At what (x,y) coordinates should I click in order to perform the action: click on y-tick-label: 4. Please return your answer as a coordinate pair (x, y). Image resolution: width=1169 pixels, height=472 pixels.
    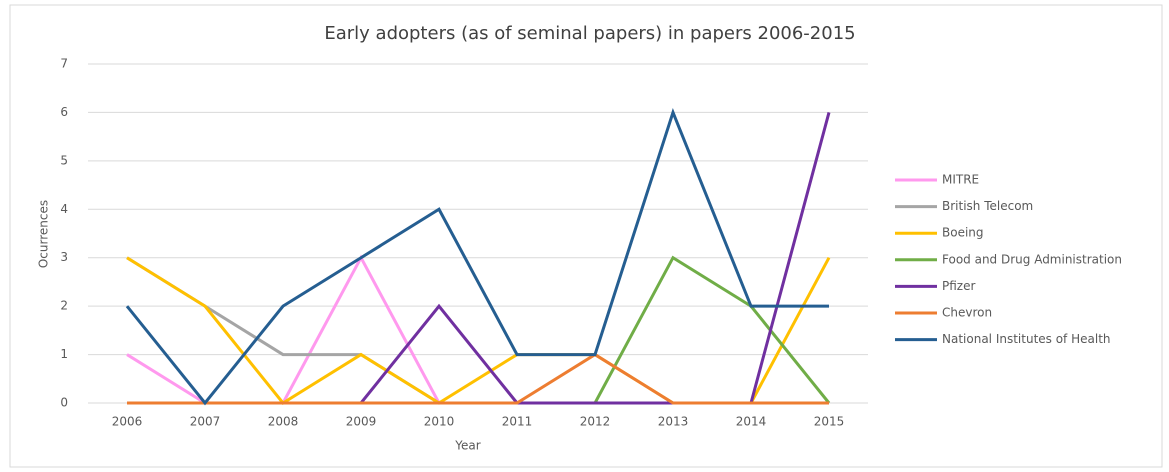
    Looking at the image, I should click on (64, 209).